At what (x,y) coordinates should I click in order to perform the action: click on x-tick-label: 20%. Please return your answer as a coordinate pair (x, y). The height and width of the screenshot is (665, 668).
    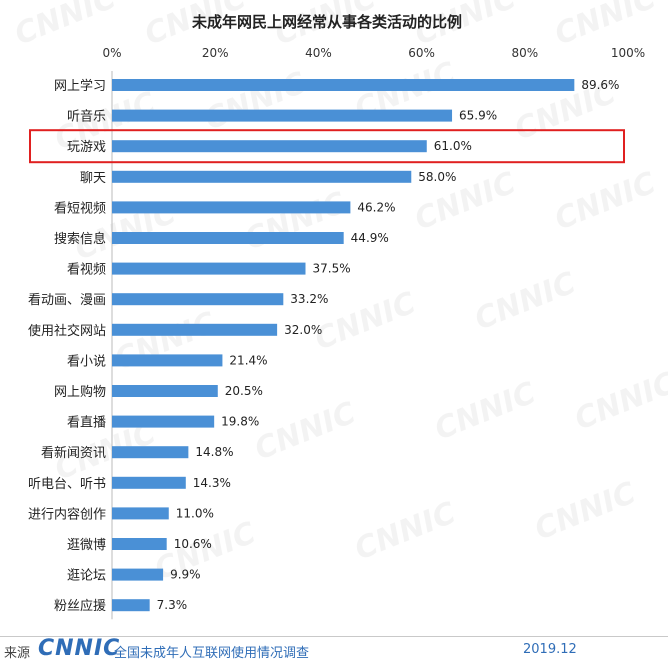
    Looking at the image, I should click on (215, 53).